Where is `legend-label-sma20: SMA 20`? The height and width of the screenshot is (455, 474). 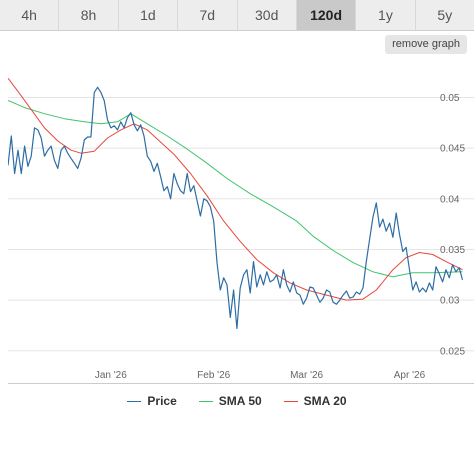 legend-label-sma20: SMA 20 is located at coordinates (325, 401).